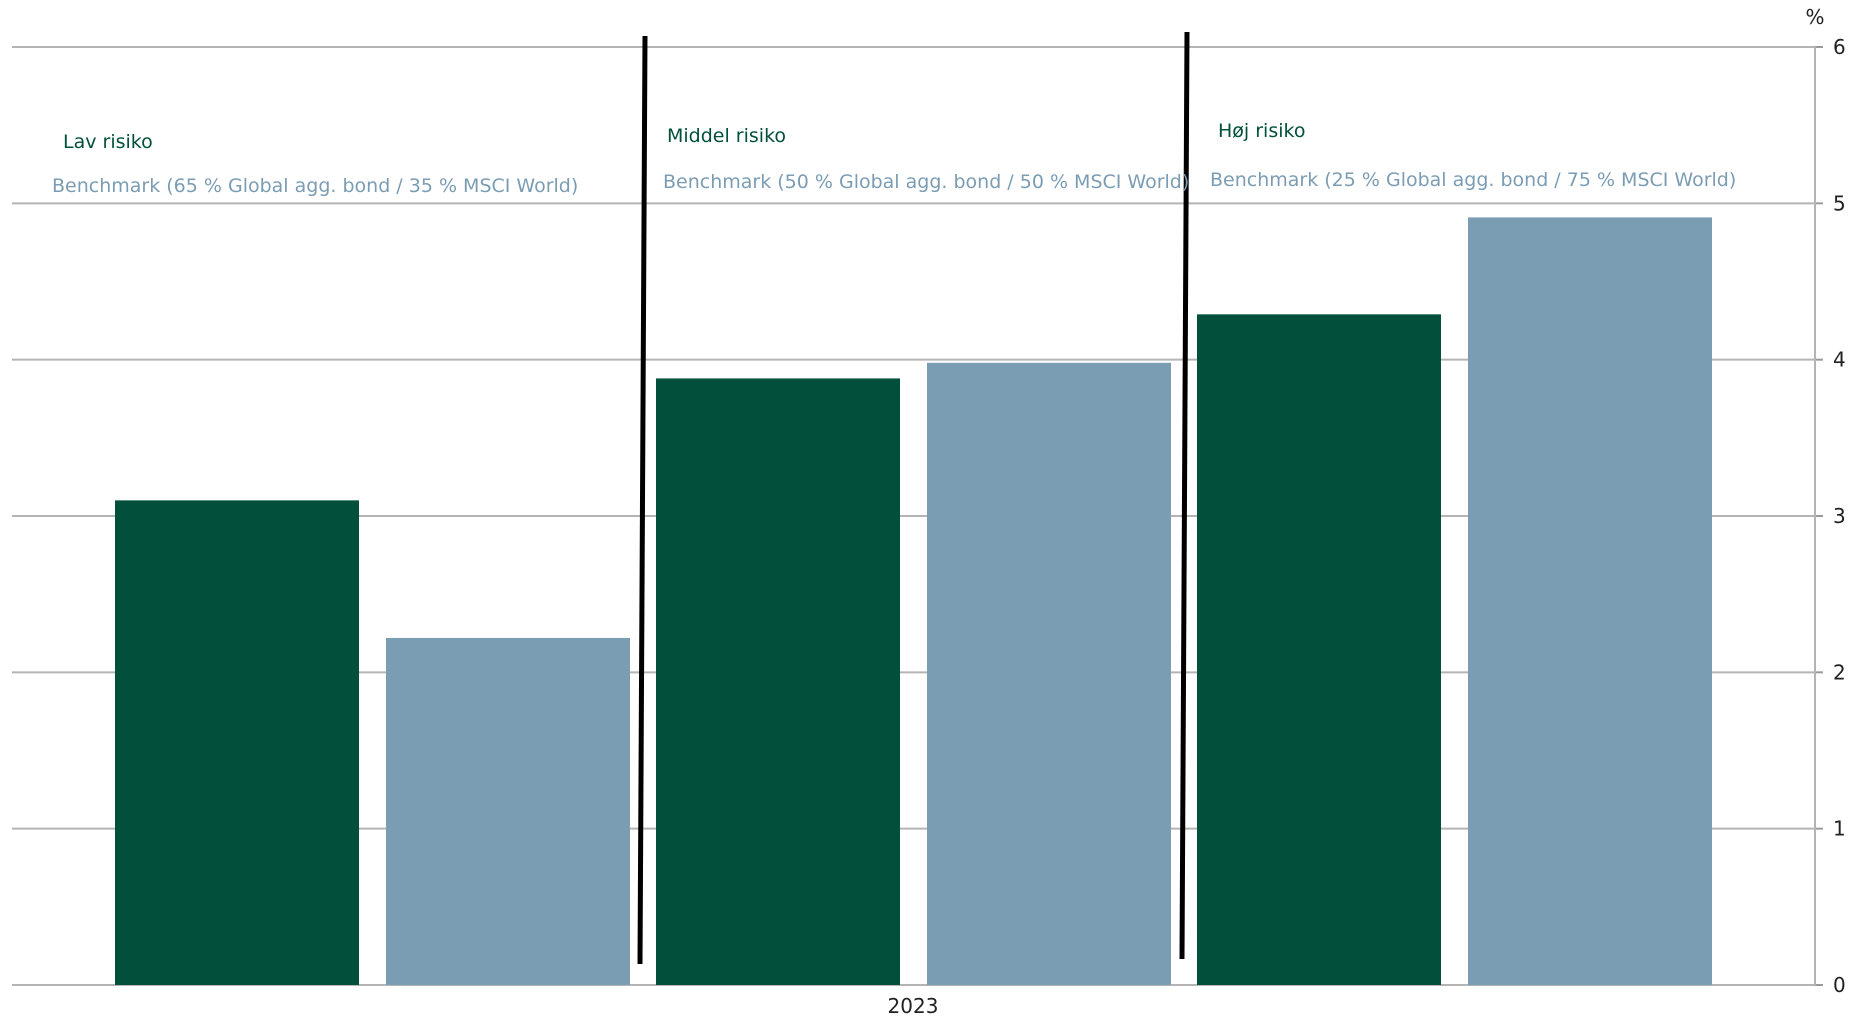 The width and height of the screenshot is (1849, 1018). What do you see at coordinates (1261, 131) in the screenshot?
I see `group-title-3: Høj risiko` at bounding box center [1261, 131].